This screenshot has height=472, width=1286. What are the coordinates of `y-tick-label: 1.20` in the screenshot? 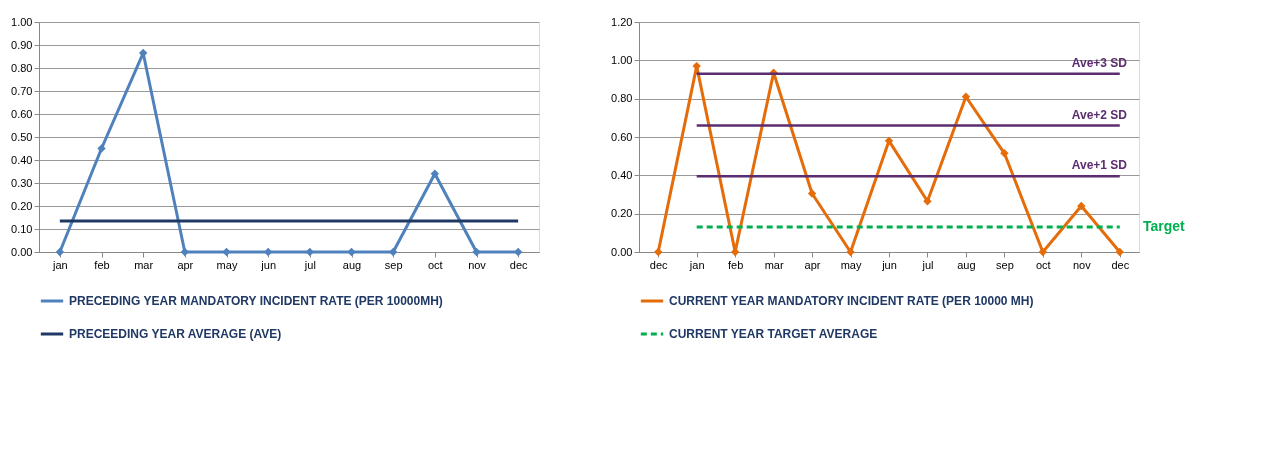 It's located at (622, 21).